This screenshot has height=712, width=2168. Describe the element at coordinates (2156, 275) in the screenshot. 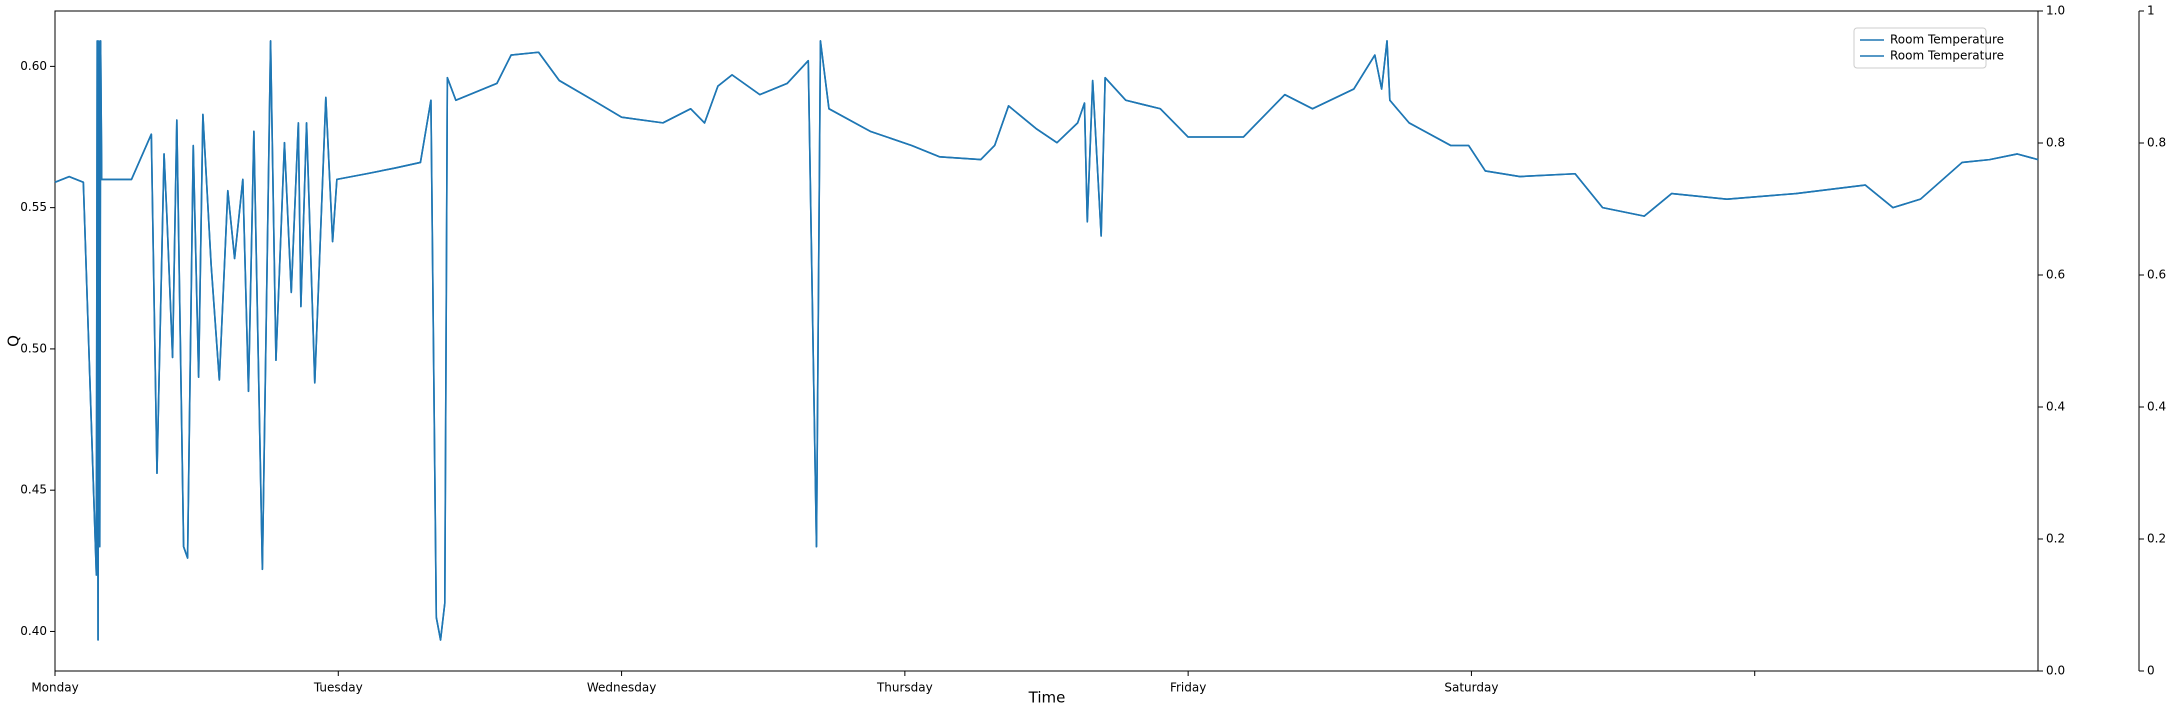

I see `y3-tick-label: 0.6` at that location.